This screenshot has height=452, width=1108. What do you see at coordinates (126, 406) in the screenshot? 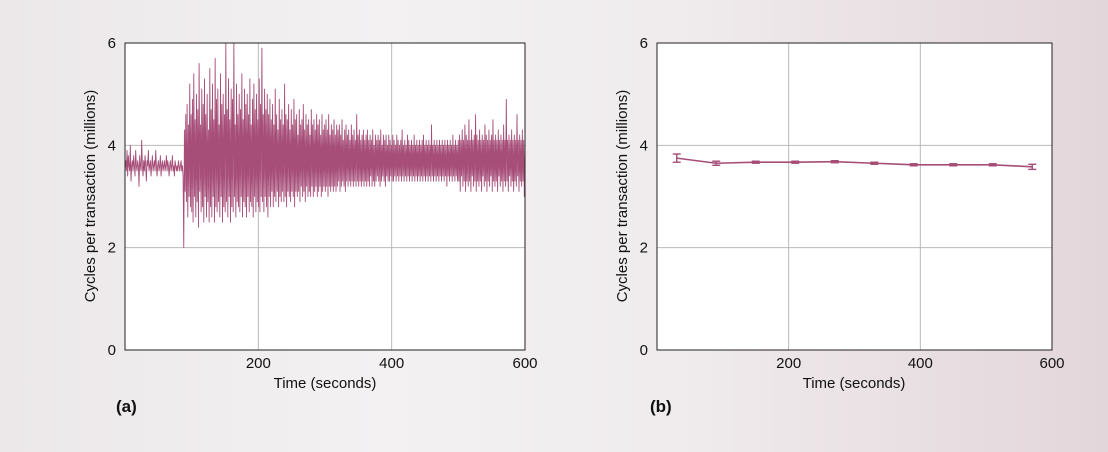
I see `panel-label: (a)` at bounding box center [126, 406].